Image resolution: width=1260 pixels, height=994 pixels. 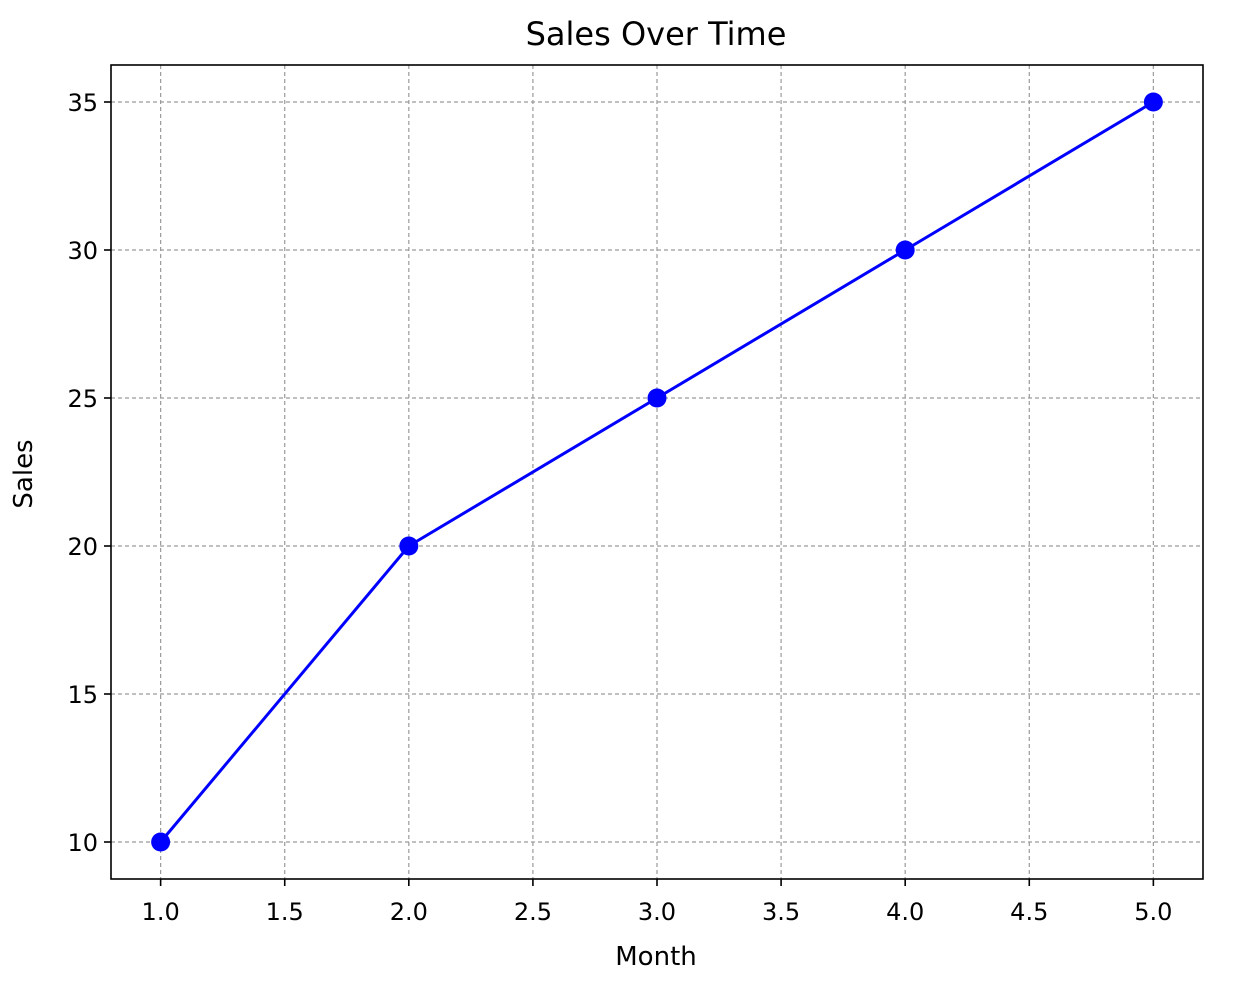 I want to click on x-axis: 1.0 1.5 2.0 2.5 3.0 3.5 4.0 4.5 5.0, so click(x=657, y=902).